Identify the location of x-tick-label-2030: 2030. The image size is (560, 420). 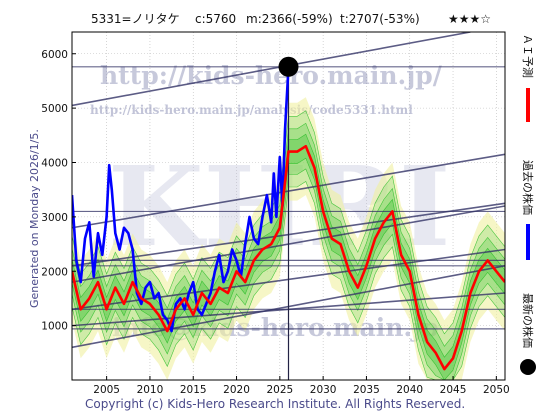
(323, 390).